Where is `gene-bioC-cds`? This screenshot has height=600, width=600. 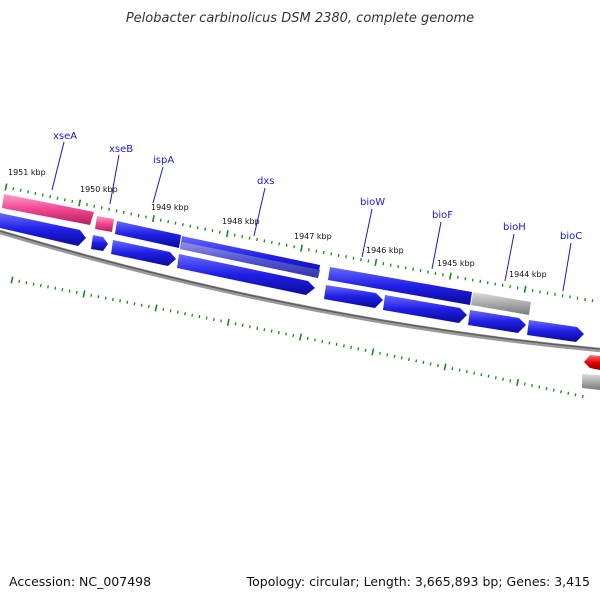 gene-bioC-cds is located at coordinates (555, 331).